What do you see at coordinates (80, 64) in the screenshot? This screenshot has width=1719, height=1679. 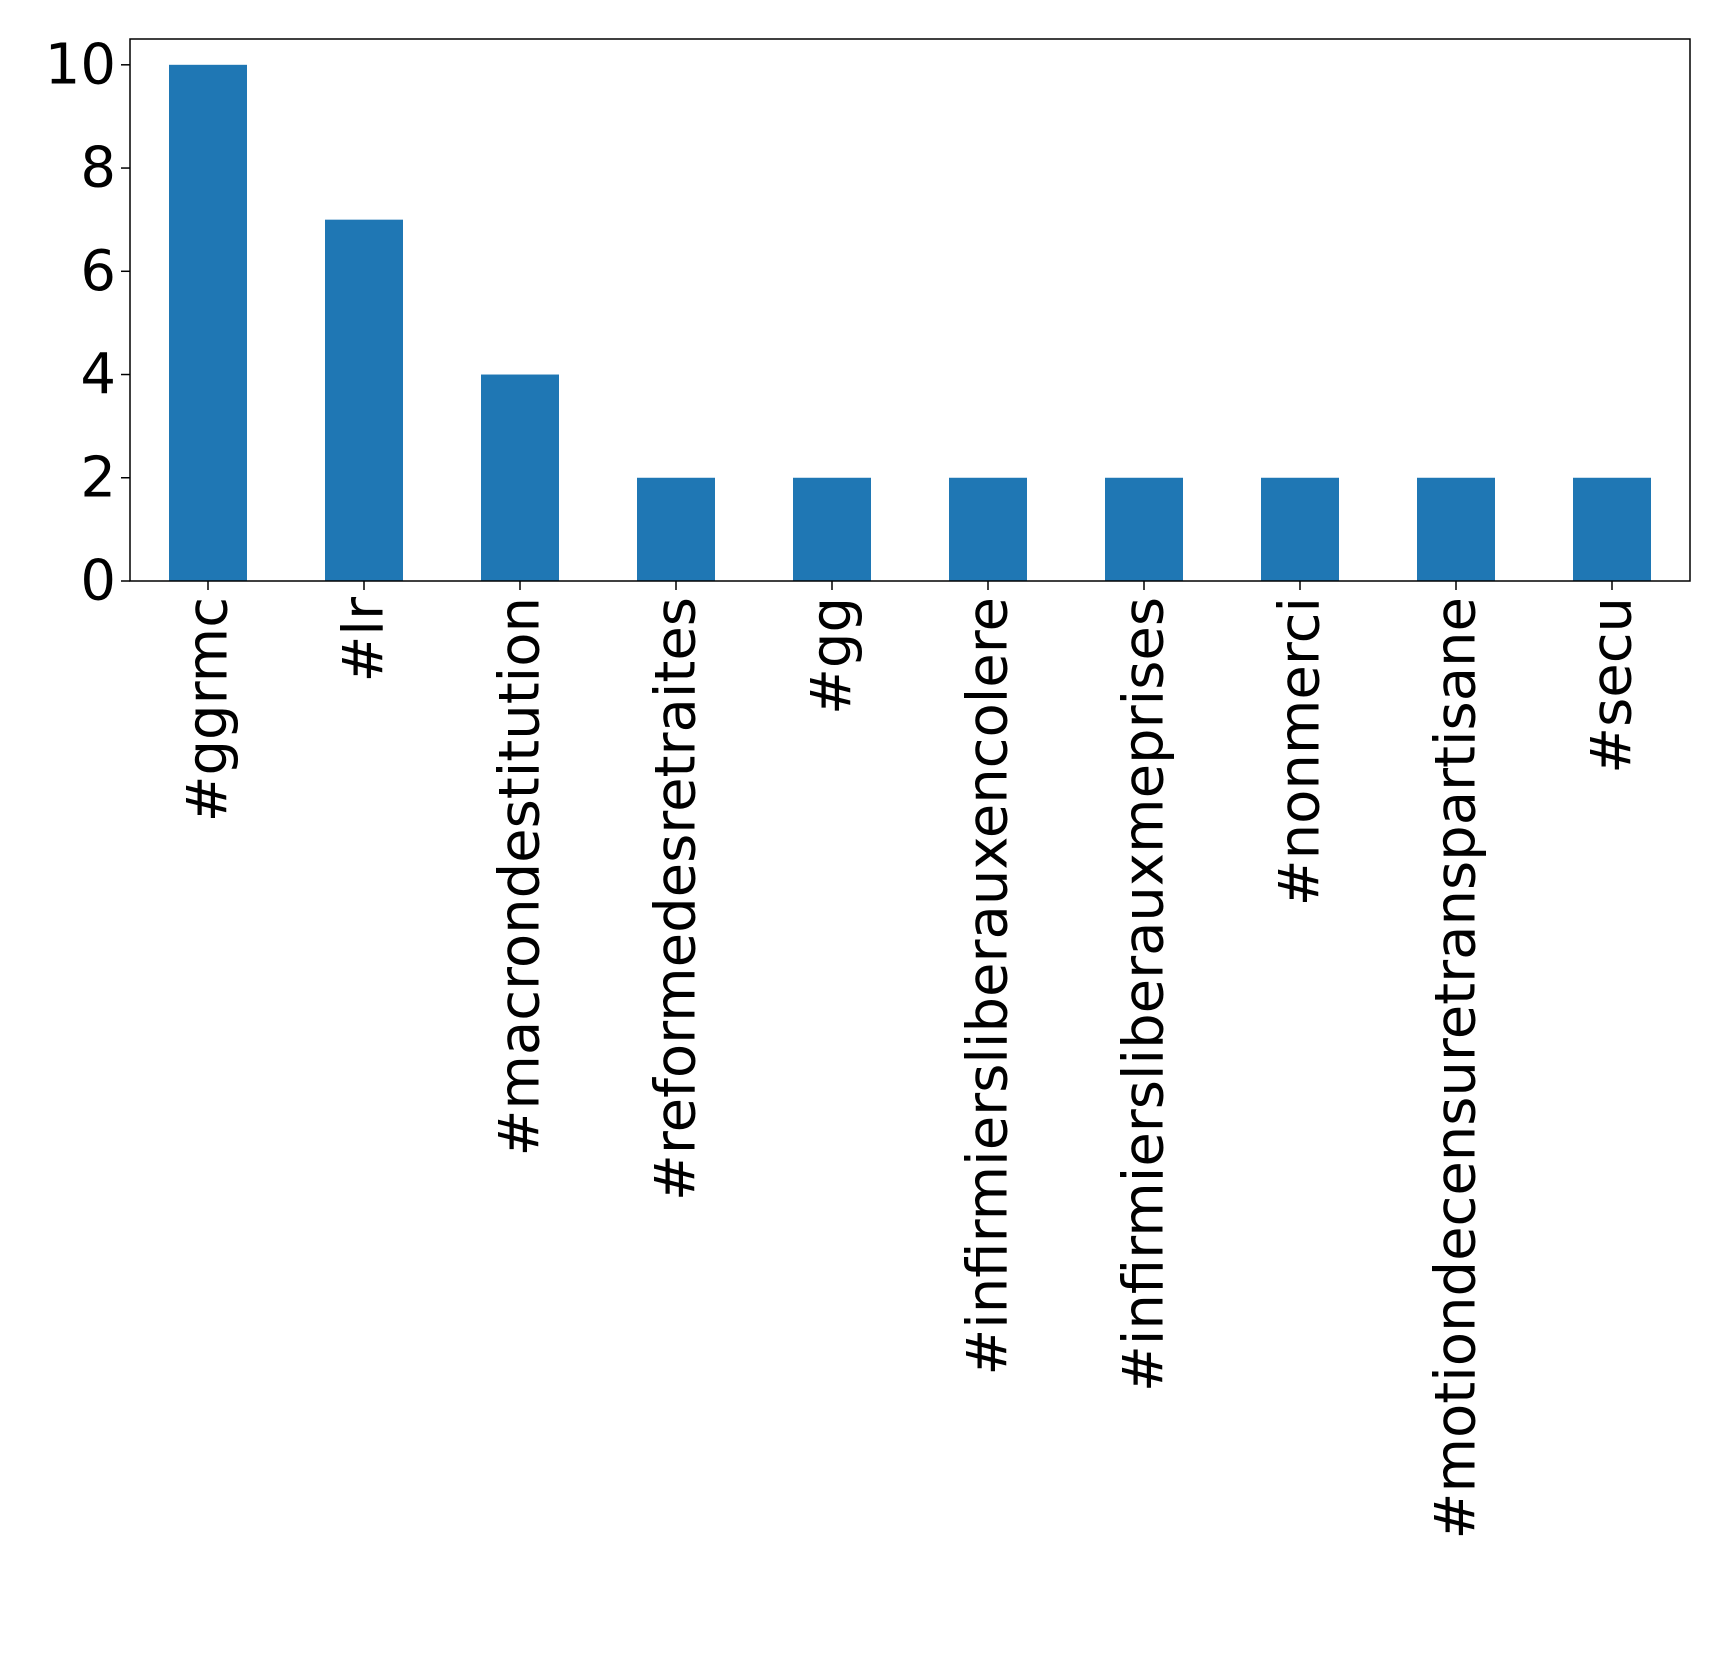 I see `y-tick-label: 10` at bounding box center [80, 64].